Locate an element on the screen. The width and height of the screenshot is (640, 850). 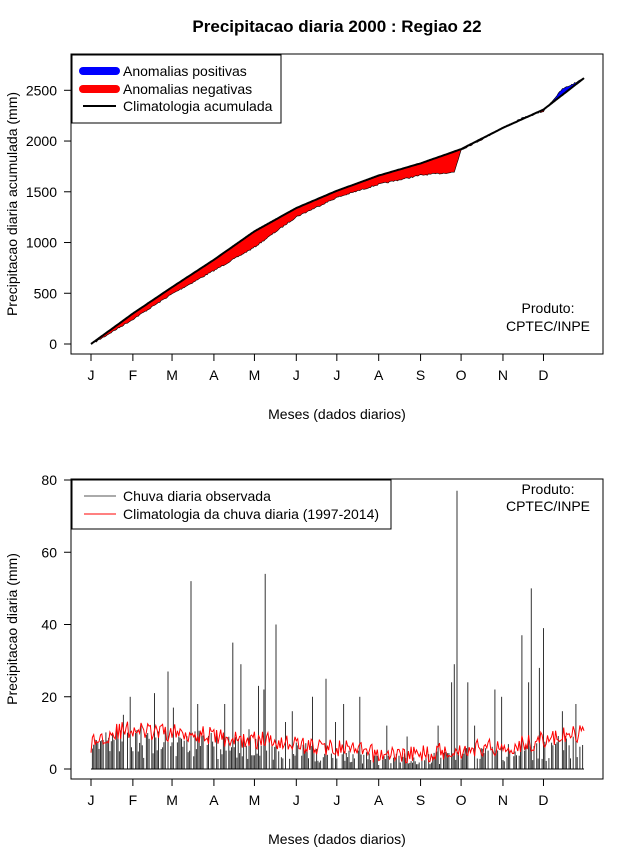
bottom-y-axis-label: Precipitacao diaria (mm) is located at coordinates (12, 629).